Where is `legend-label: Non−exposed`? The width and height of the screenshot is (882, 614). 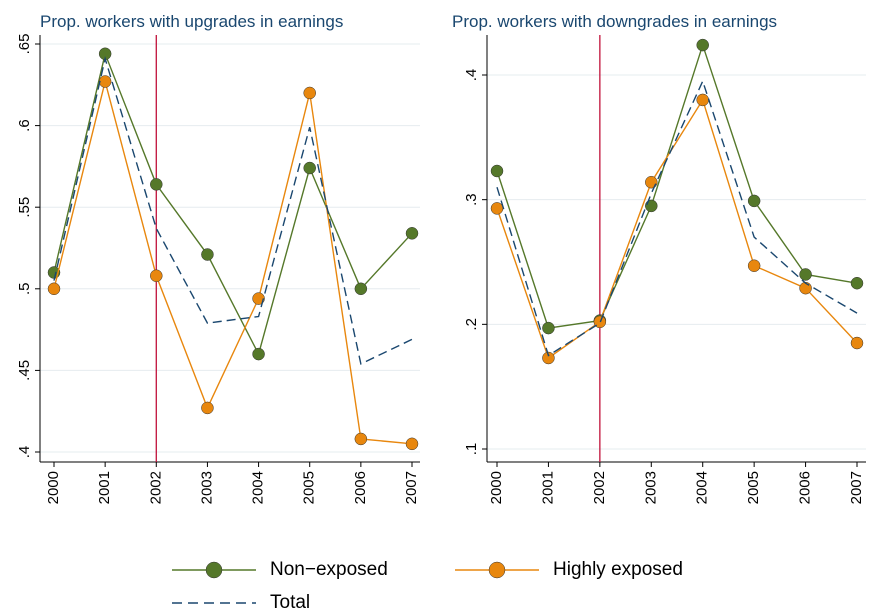 legend-label: Non−exposed is located at coordinates (329, 569).